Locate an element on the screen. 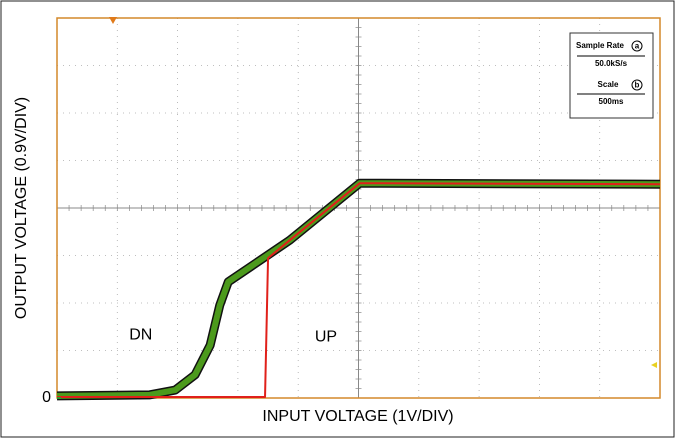  info-marker: a is located at coordinates (637, 46).